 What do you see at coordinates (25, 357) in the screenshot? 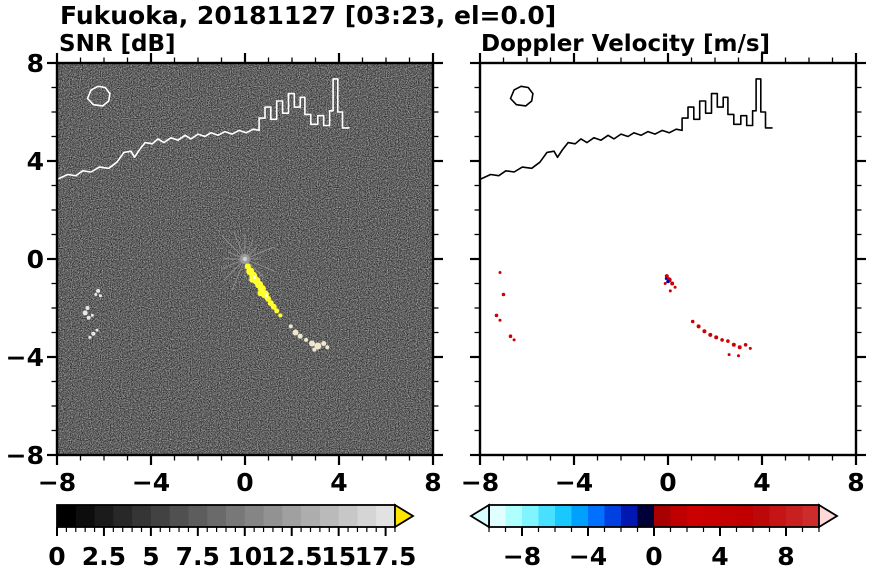
I see `y-tick-label: −4` at bounding box center [25, 357].